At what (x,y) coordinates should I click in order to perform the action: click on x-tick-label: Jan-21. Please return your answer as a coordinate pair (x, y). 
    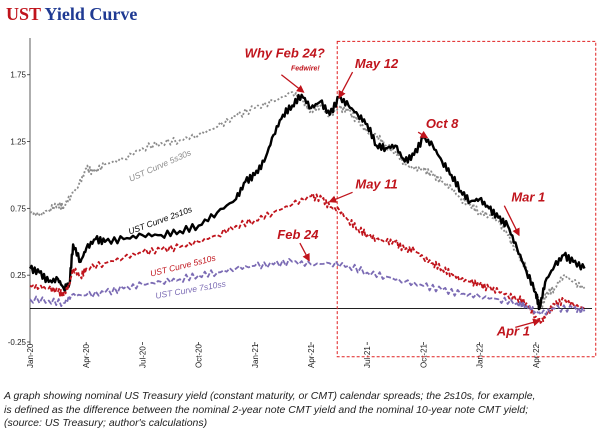
    Looking at the image, I should click on (255, 355).